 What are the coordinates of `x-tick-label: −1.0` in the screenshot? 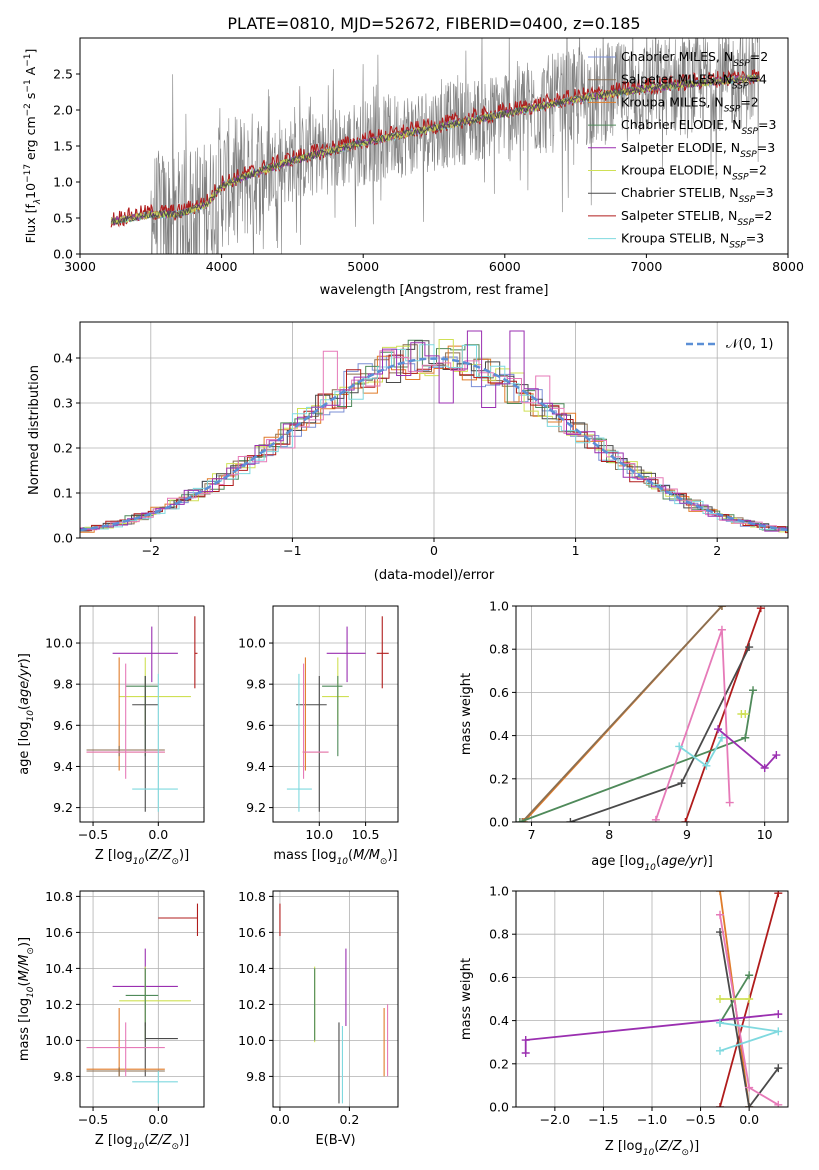 It's located at (652, 1119).